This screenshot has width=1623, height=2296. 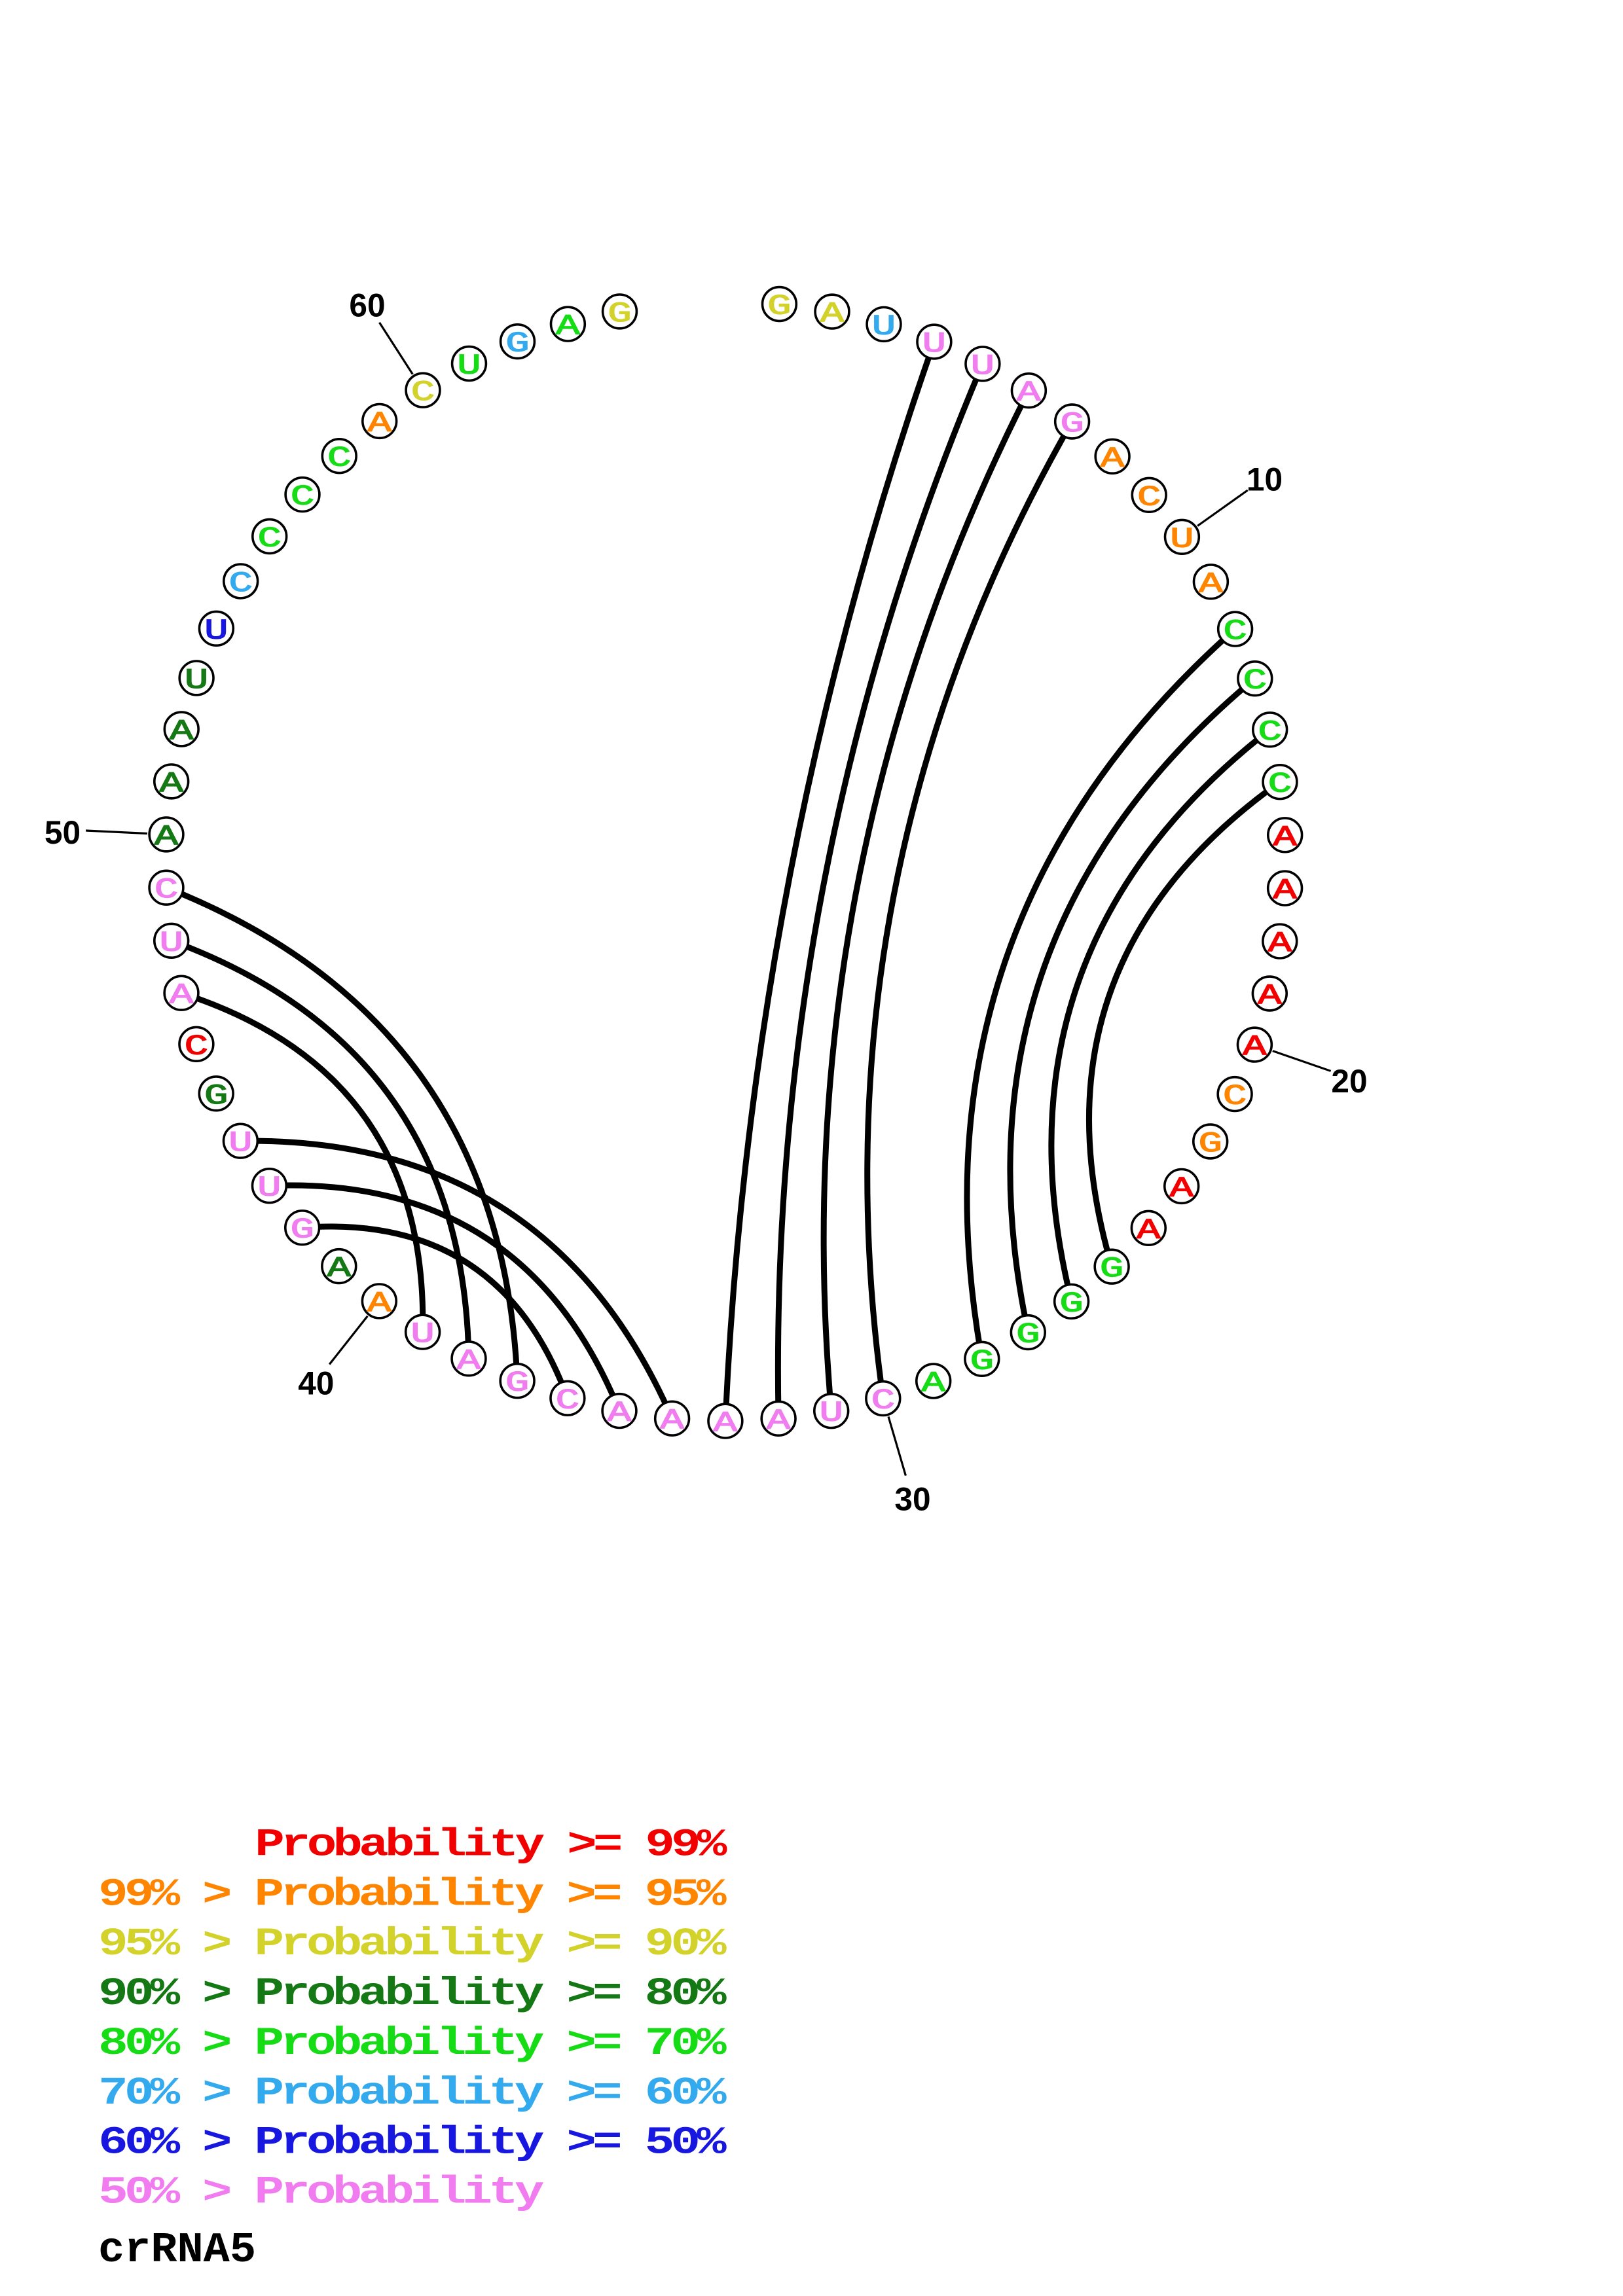 I want to click on svg-text: 40, so click(x=316, y=1383).